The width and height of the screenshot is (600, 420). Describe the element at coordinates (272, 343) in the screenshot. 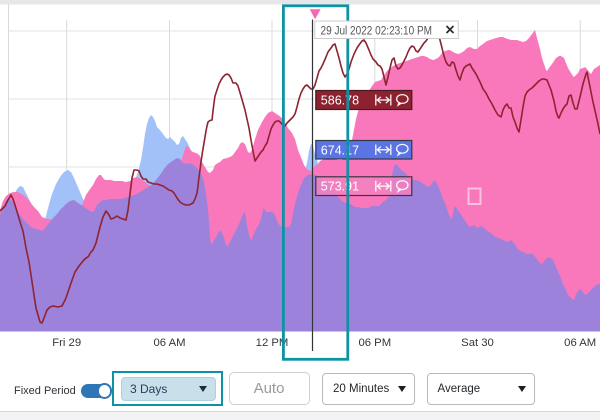

I see `svg-text: 12 PM` at that location.